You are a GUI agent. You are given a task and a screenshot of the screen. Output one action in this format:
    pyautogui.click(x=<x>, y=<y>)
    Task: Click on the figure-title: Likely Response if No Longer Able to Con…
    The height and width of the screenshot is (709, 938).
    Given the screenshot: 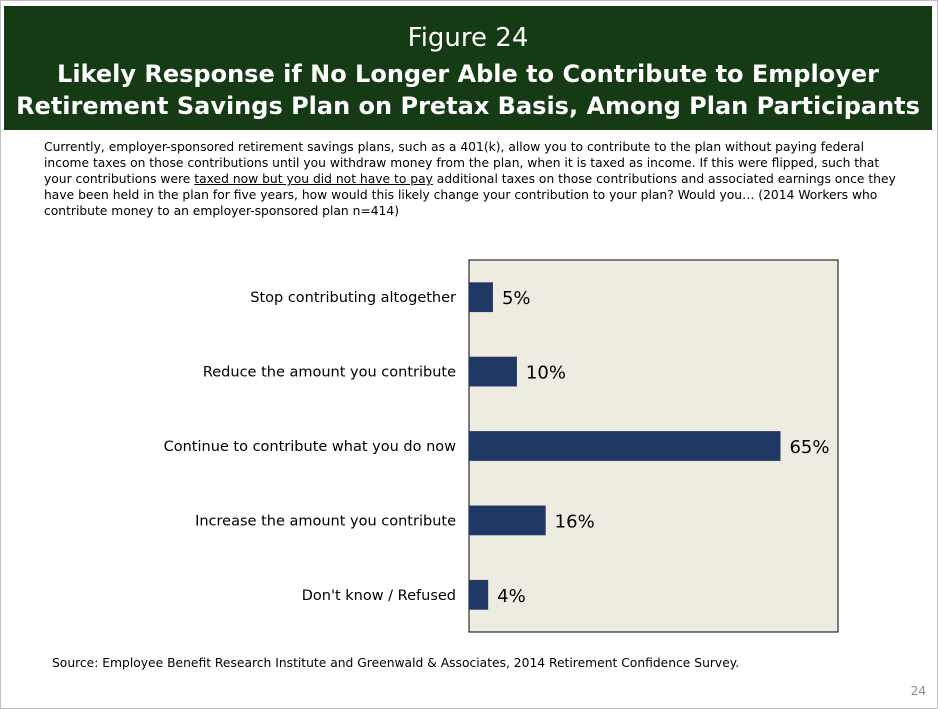 What is the action you would take?
    pyautogui.click(x=468, y=90)
    